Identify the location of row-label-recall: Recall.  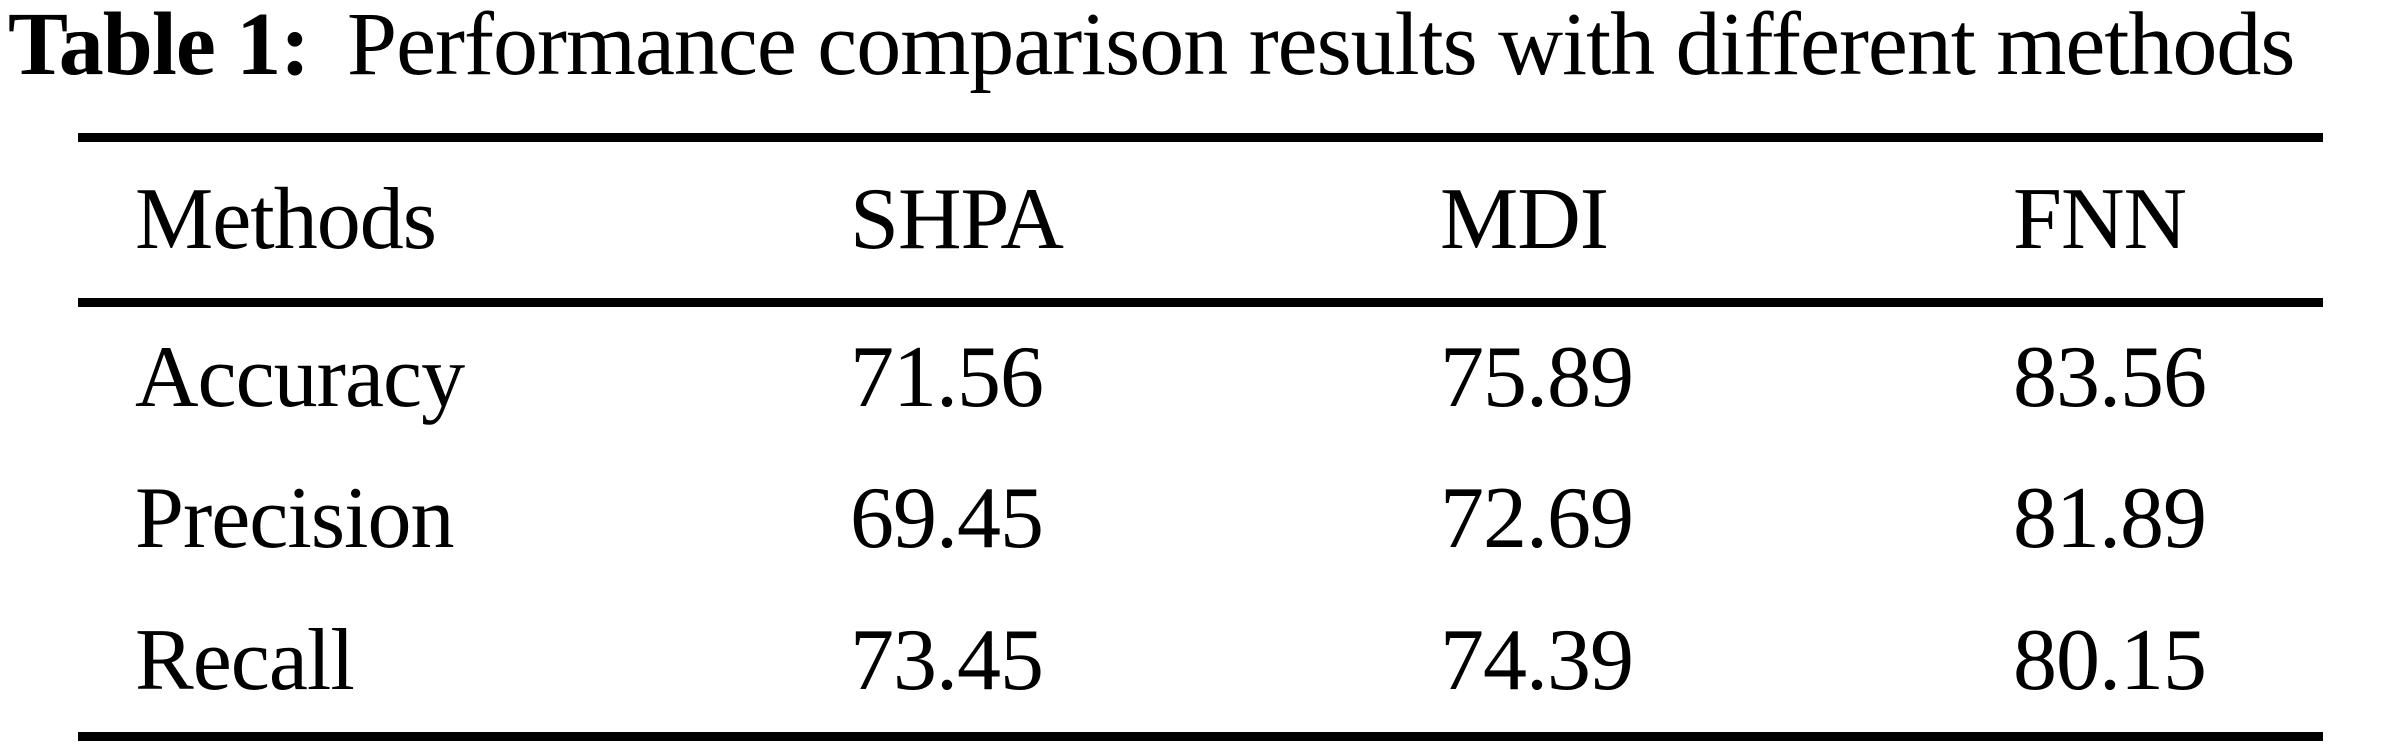
(245, 660).